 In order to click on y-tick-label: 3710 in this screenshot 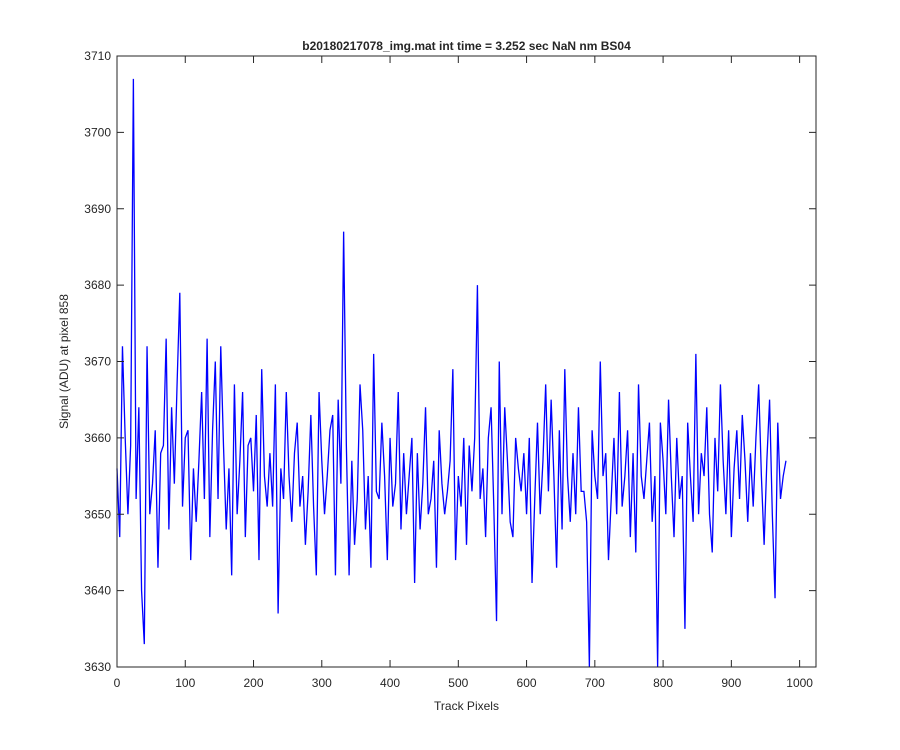, I will do `click(97, 56)`.